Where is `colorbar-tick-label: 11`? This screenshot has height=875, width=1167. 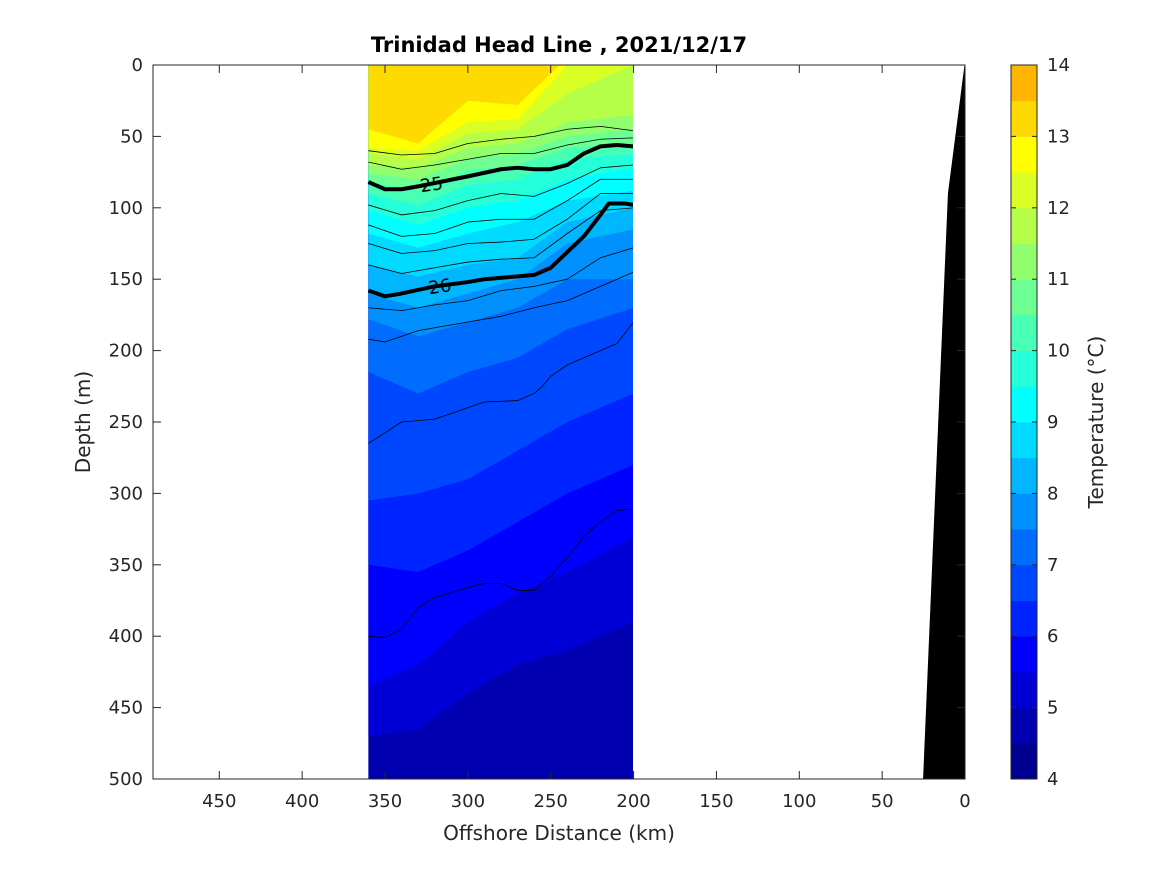 colorbar-tick-label: 11 is located at coordinates (1058, 279).